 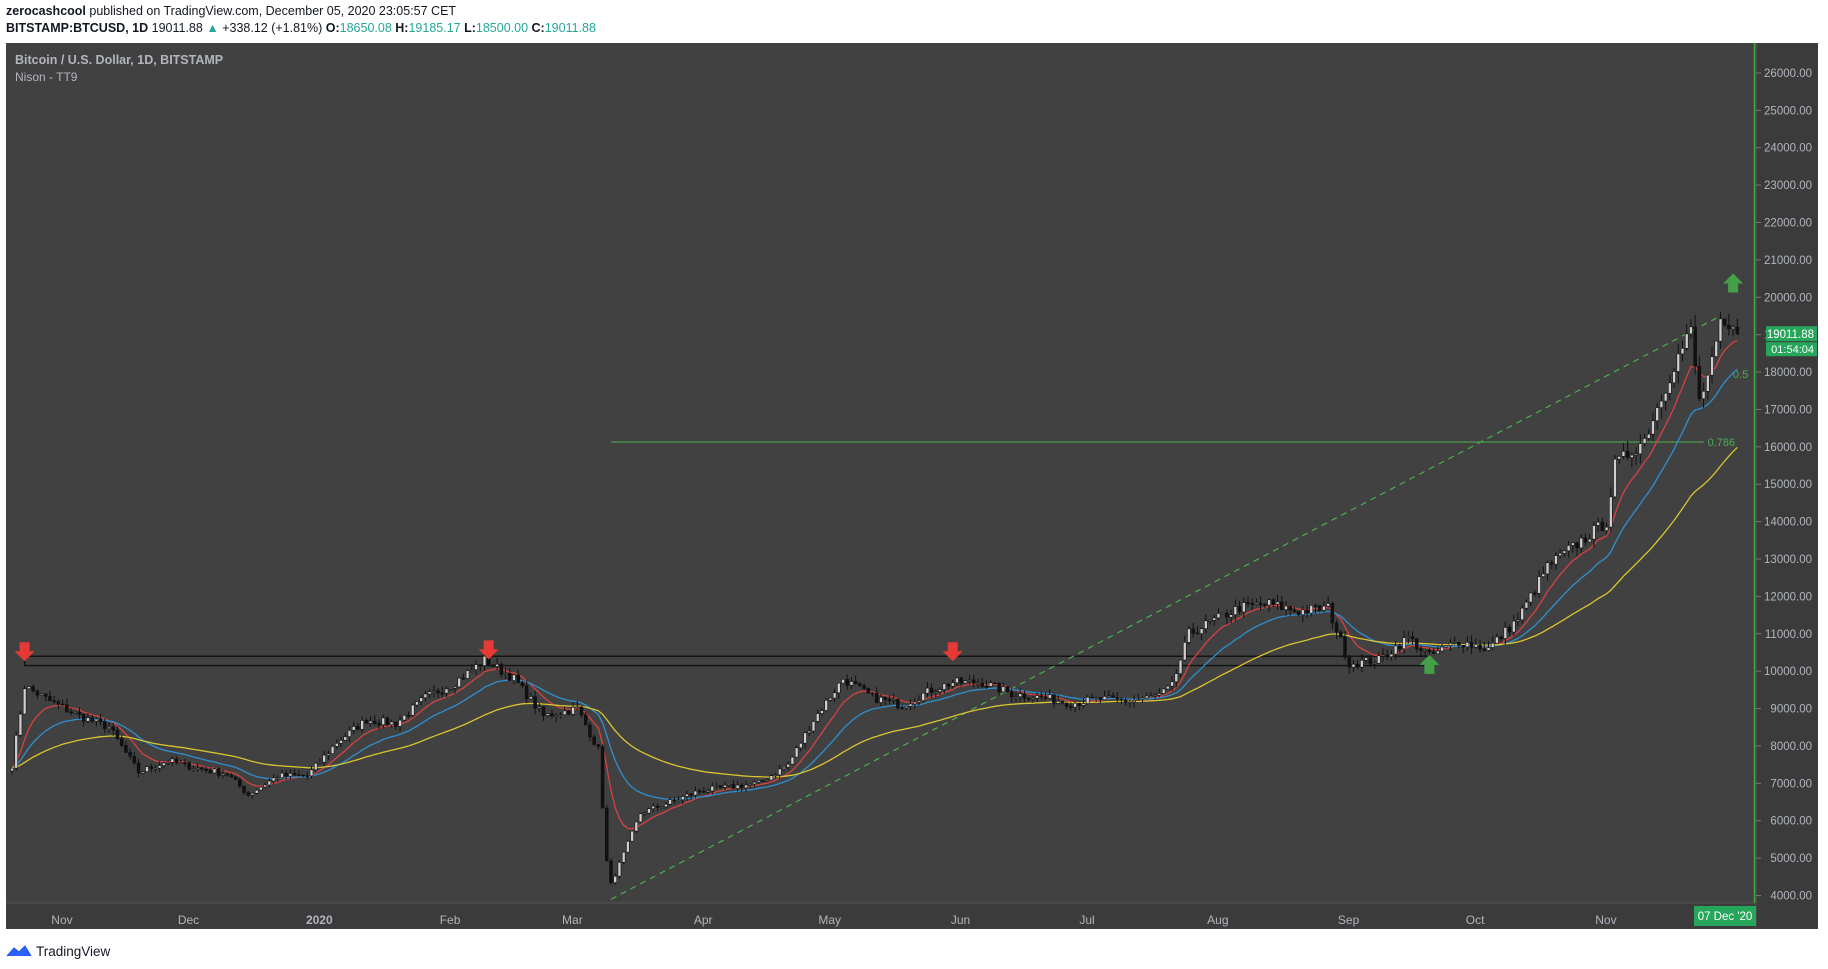 I want to click on price-tick-label: 4000.00, so click(x=1791, y=897).